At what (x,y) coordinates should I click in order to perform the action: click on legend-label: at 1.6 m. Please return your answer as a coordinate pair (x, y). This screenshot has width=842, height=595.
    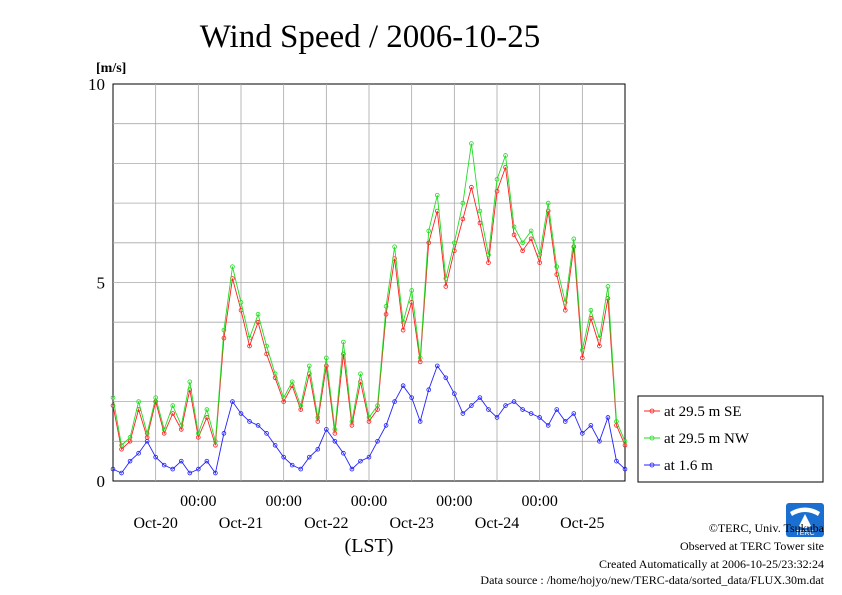
    Looking at the image, I should click on (688, 466).